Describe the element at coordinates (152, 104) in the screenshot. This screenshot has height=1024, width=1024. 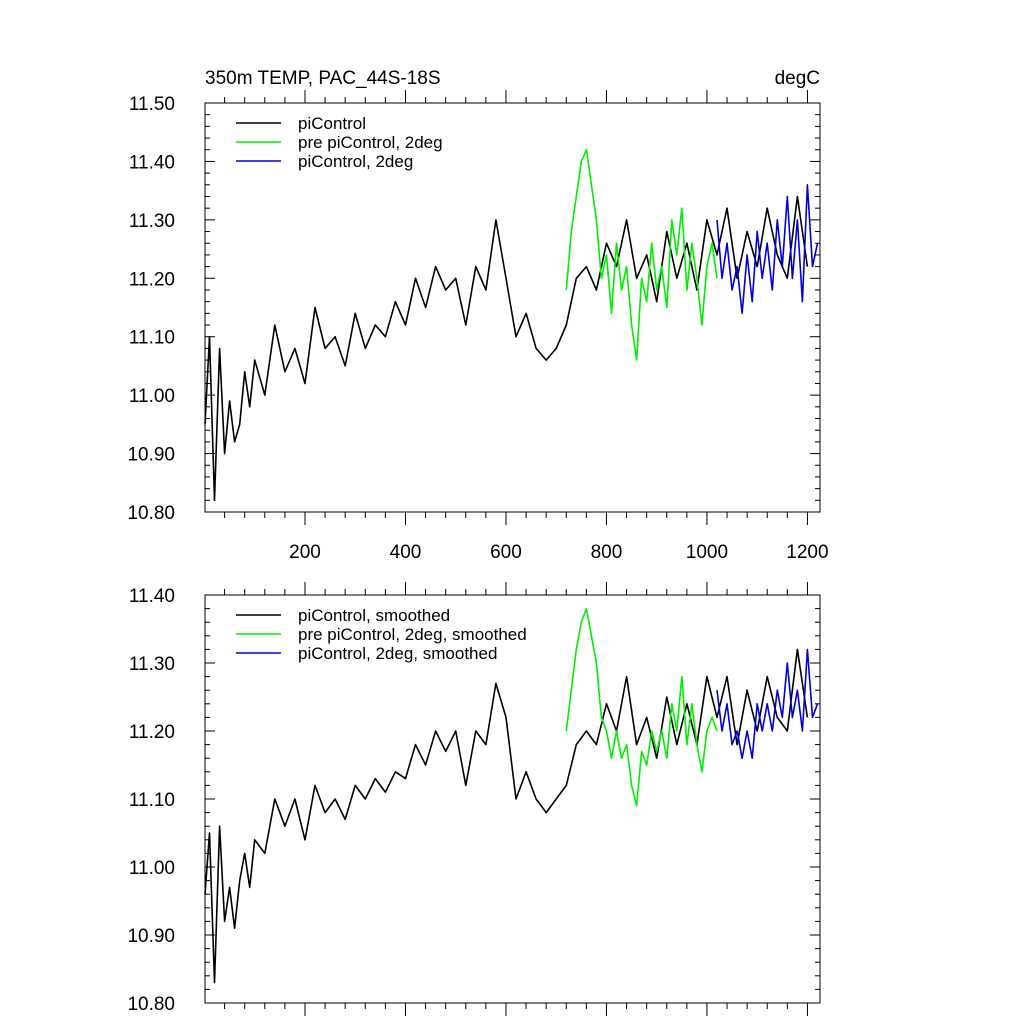
I see `y-tick-label: 11.50` at that location.